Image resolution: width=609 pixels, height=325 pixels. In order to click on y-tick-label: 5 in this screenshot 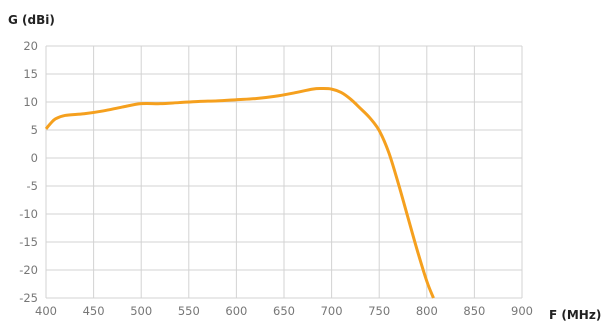, I will do `click(34, 130)`.